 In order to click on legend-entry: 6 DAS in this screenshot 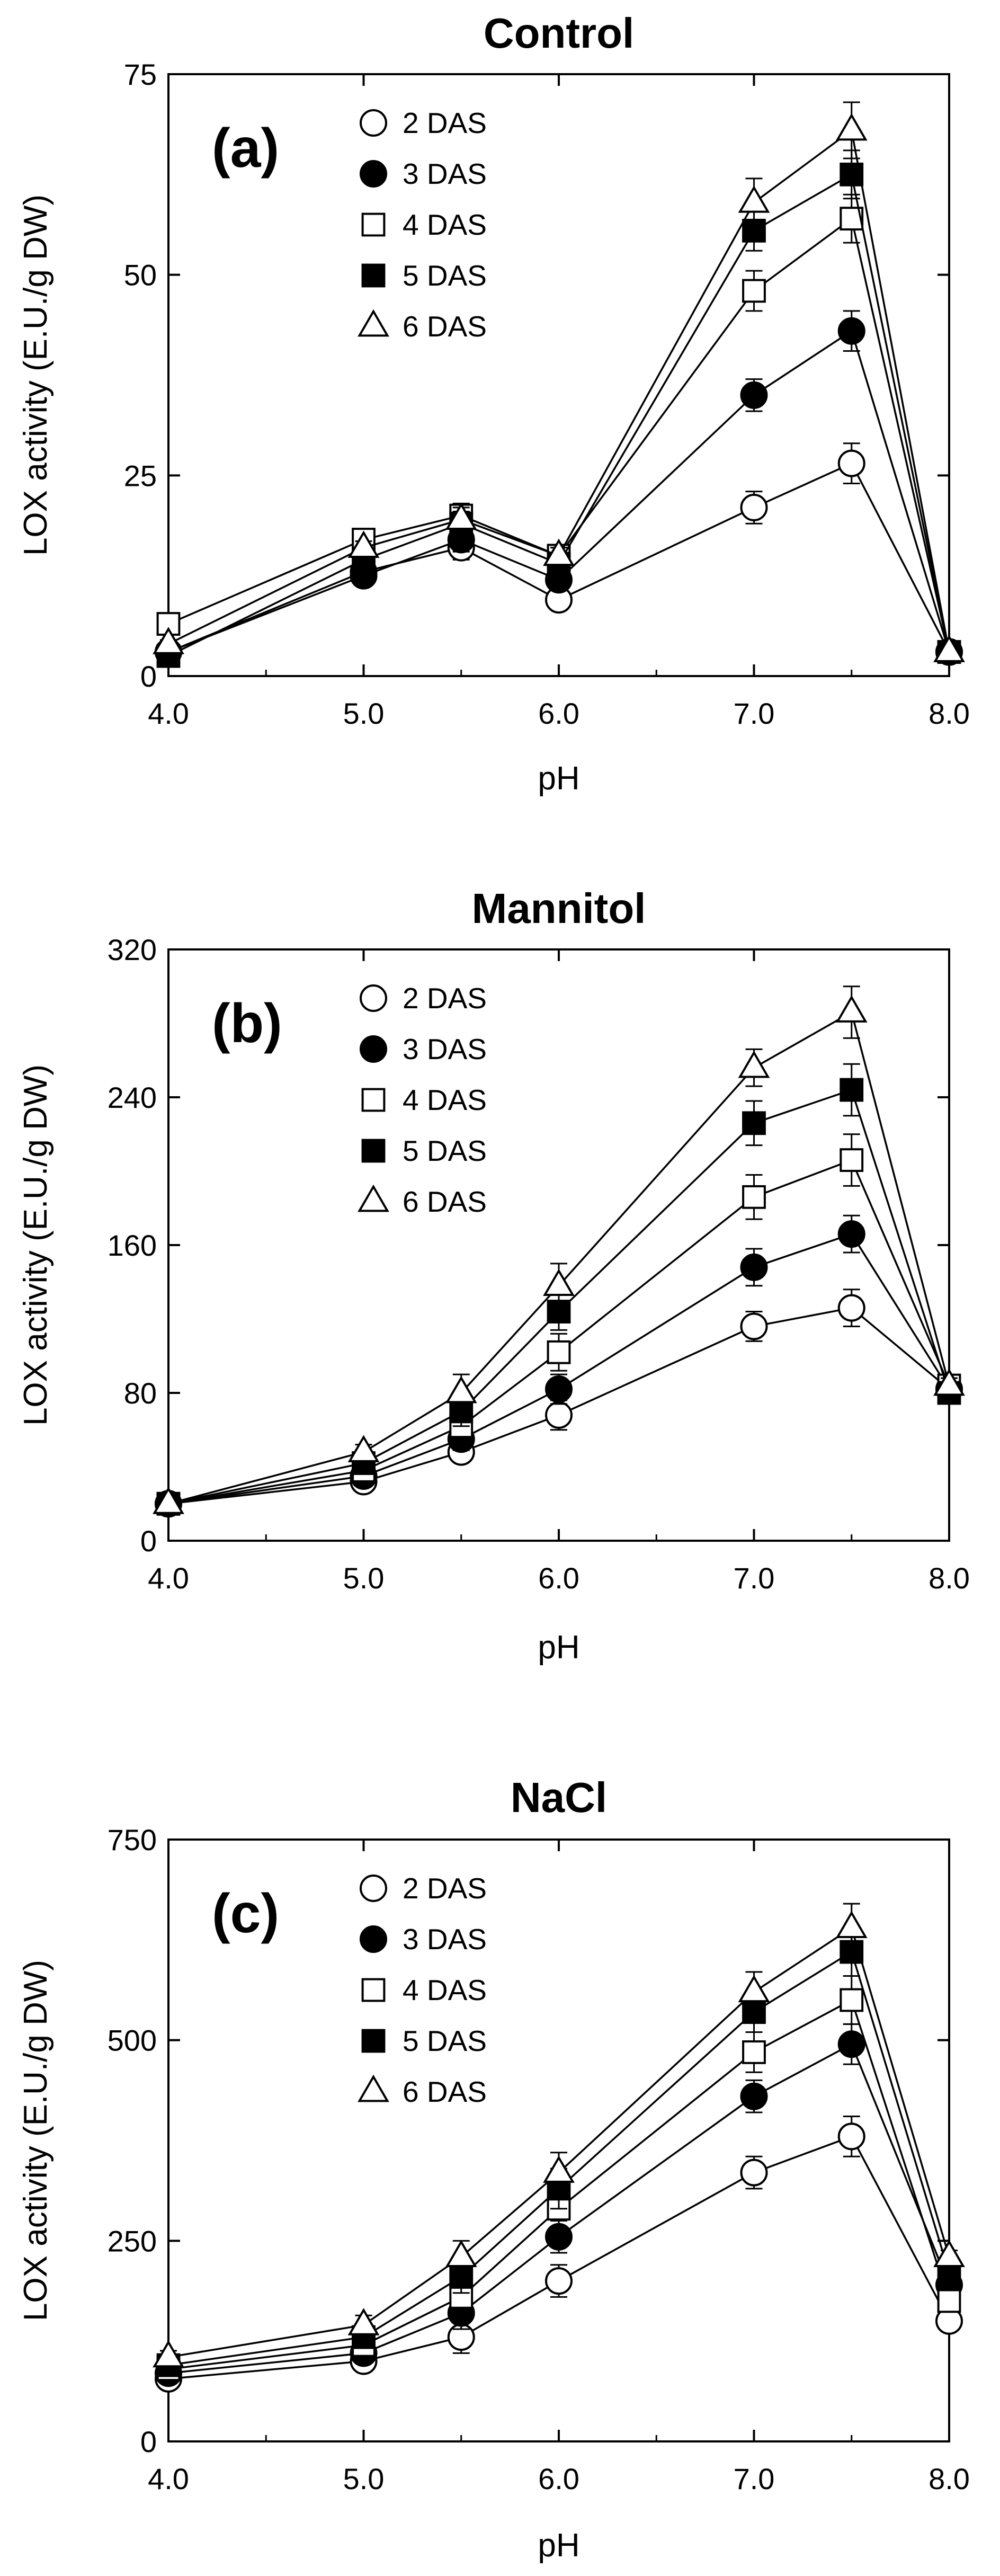, I will do `click(422, 326)`.